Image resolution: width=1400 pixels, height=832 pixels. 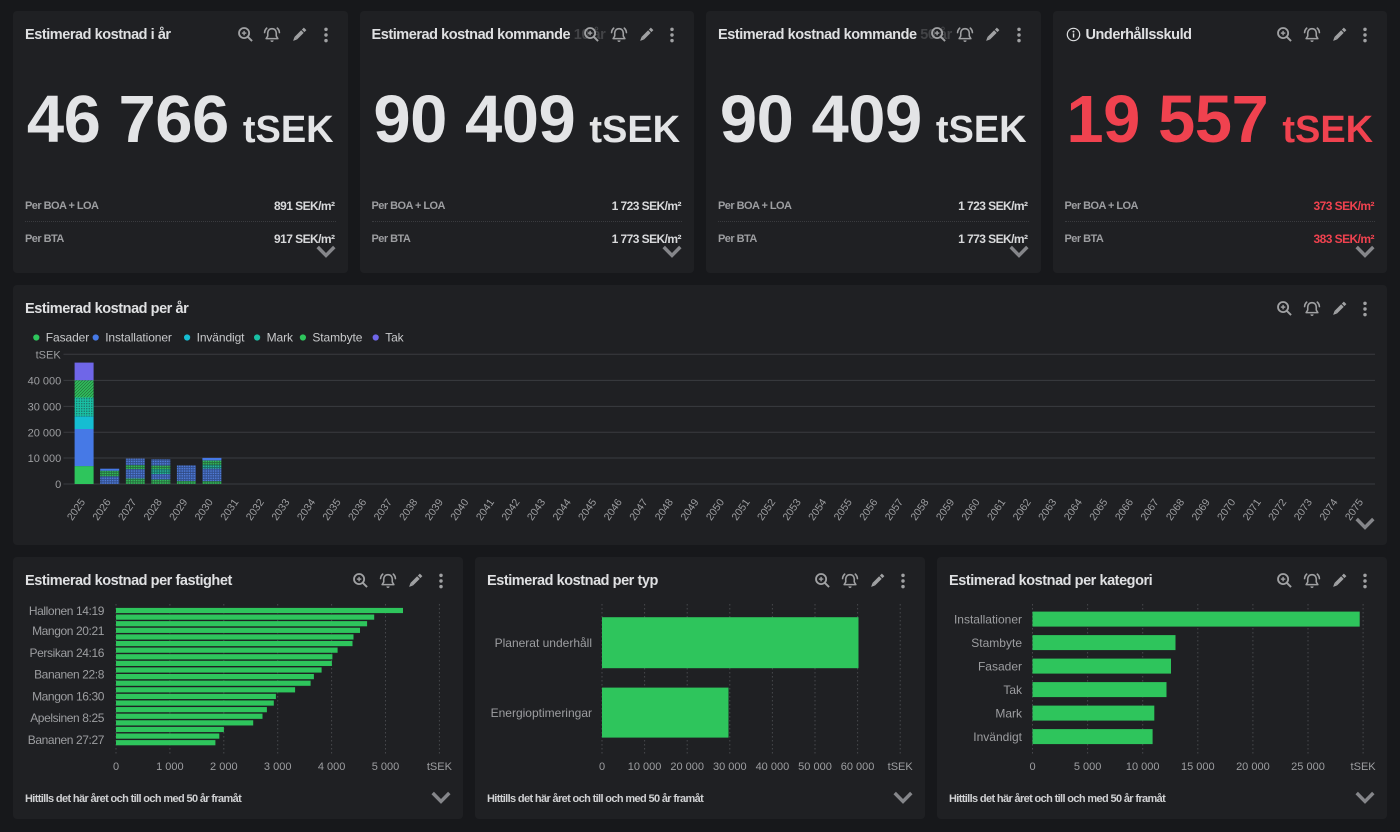 What do you see at coordinates (1303, 510) in the screenshot?
I see `svg-text: 2073` at bounding box center [1303, 510].